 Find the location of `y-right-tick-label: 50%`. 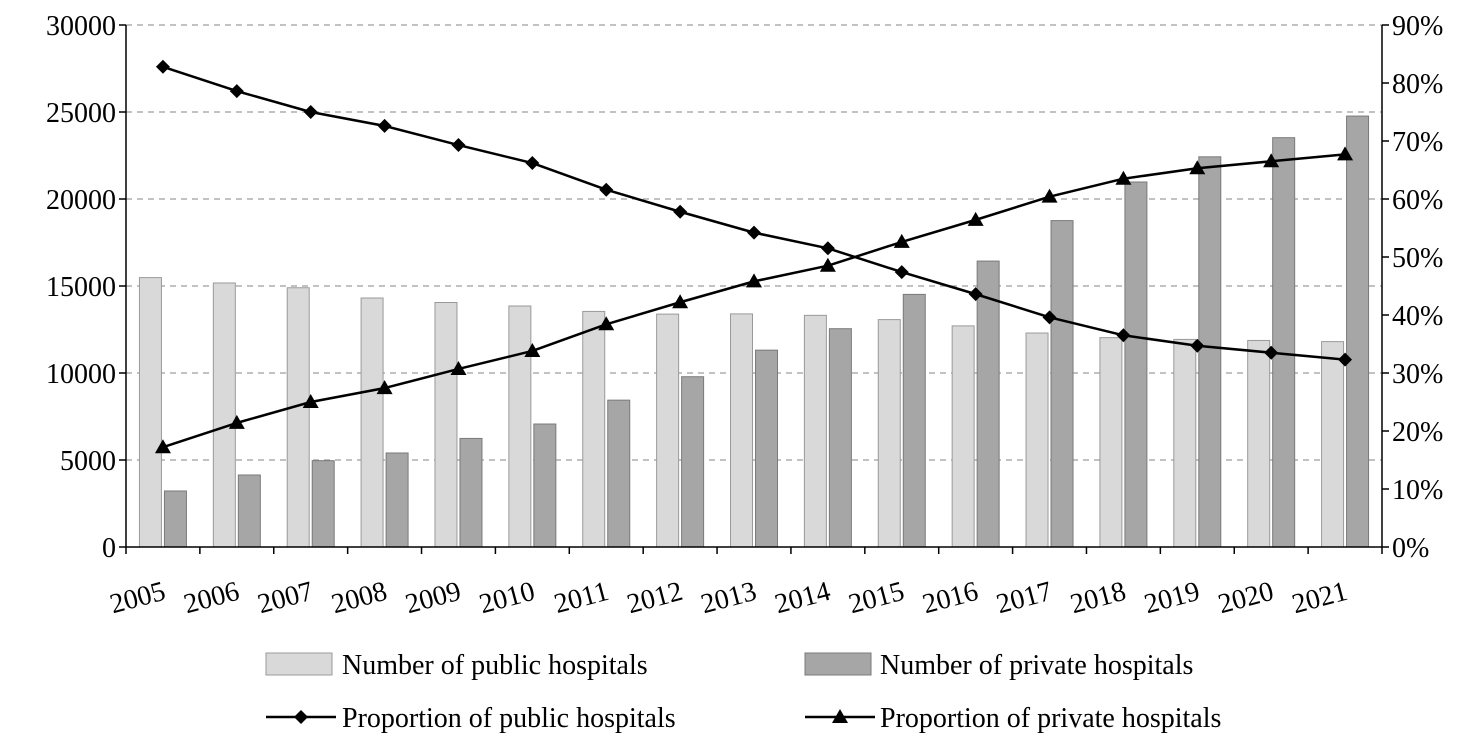

y-right-tick-label: 50% is located at coordinates (1417, 258).